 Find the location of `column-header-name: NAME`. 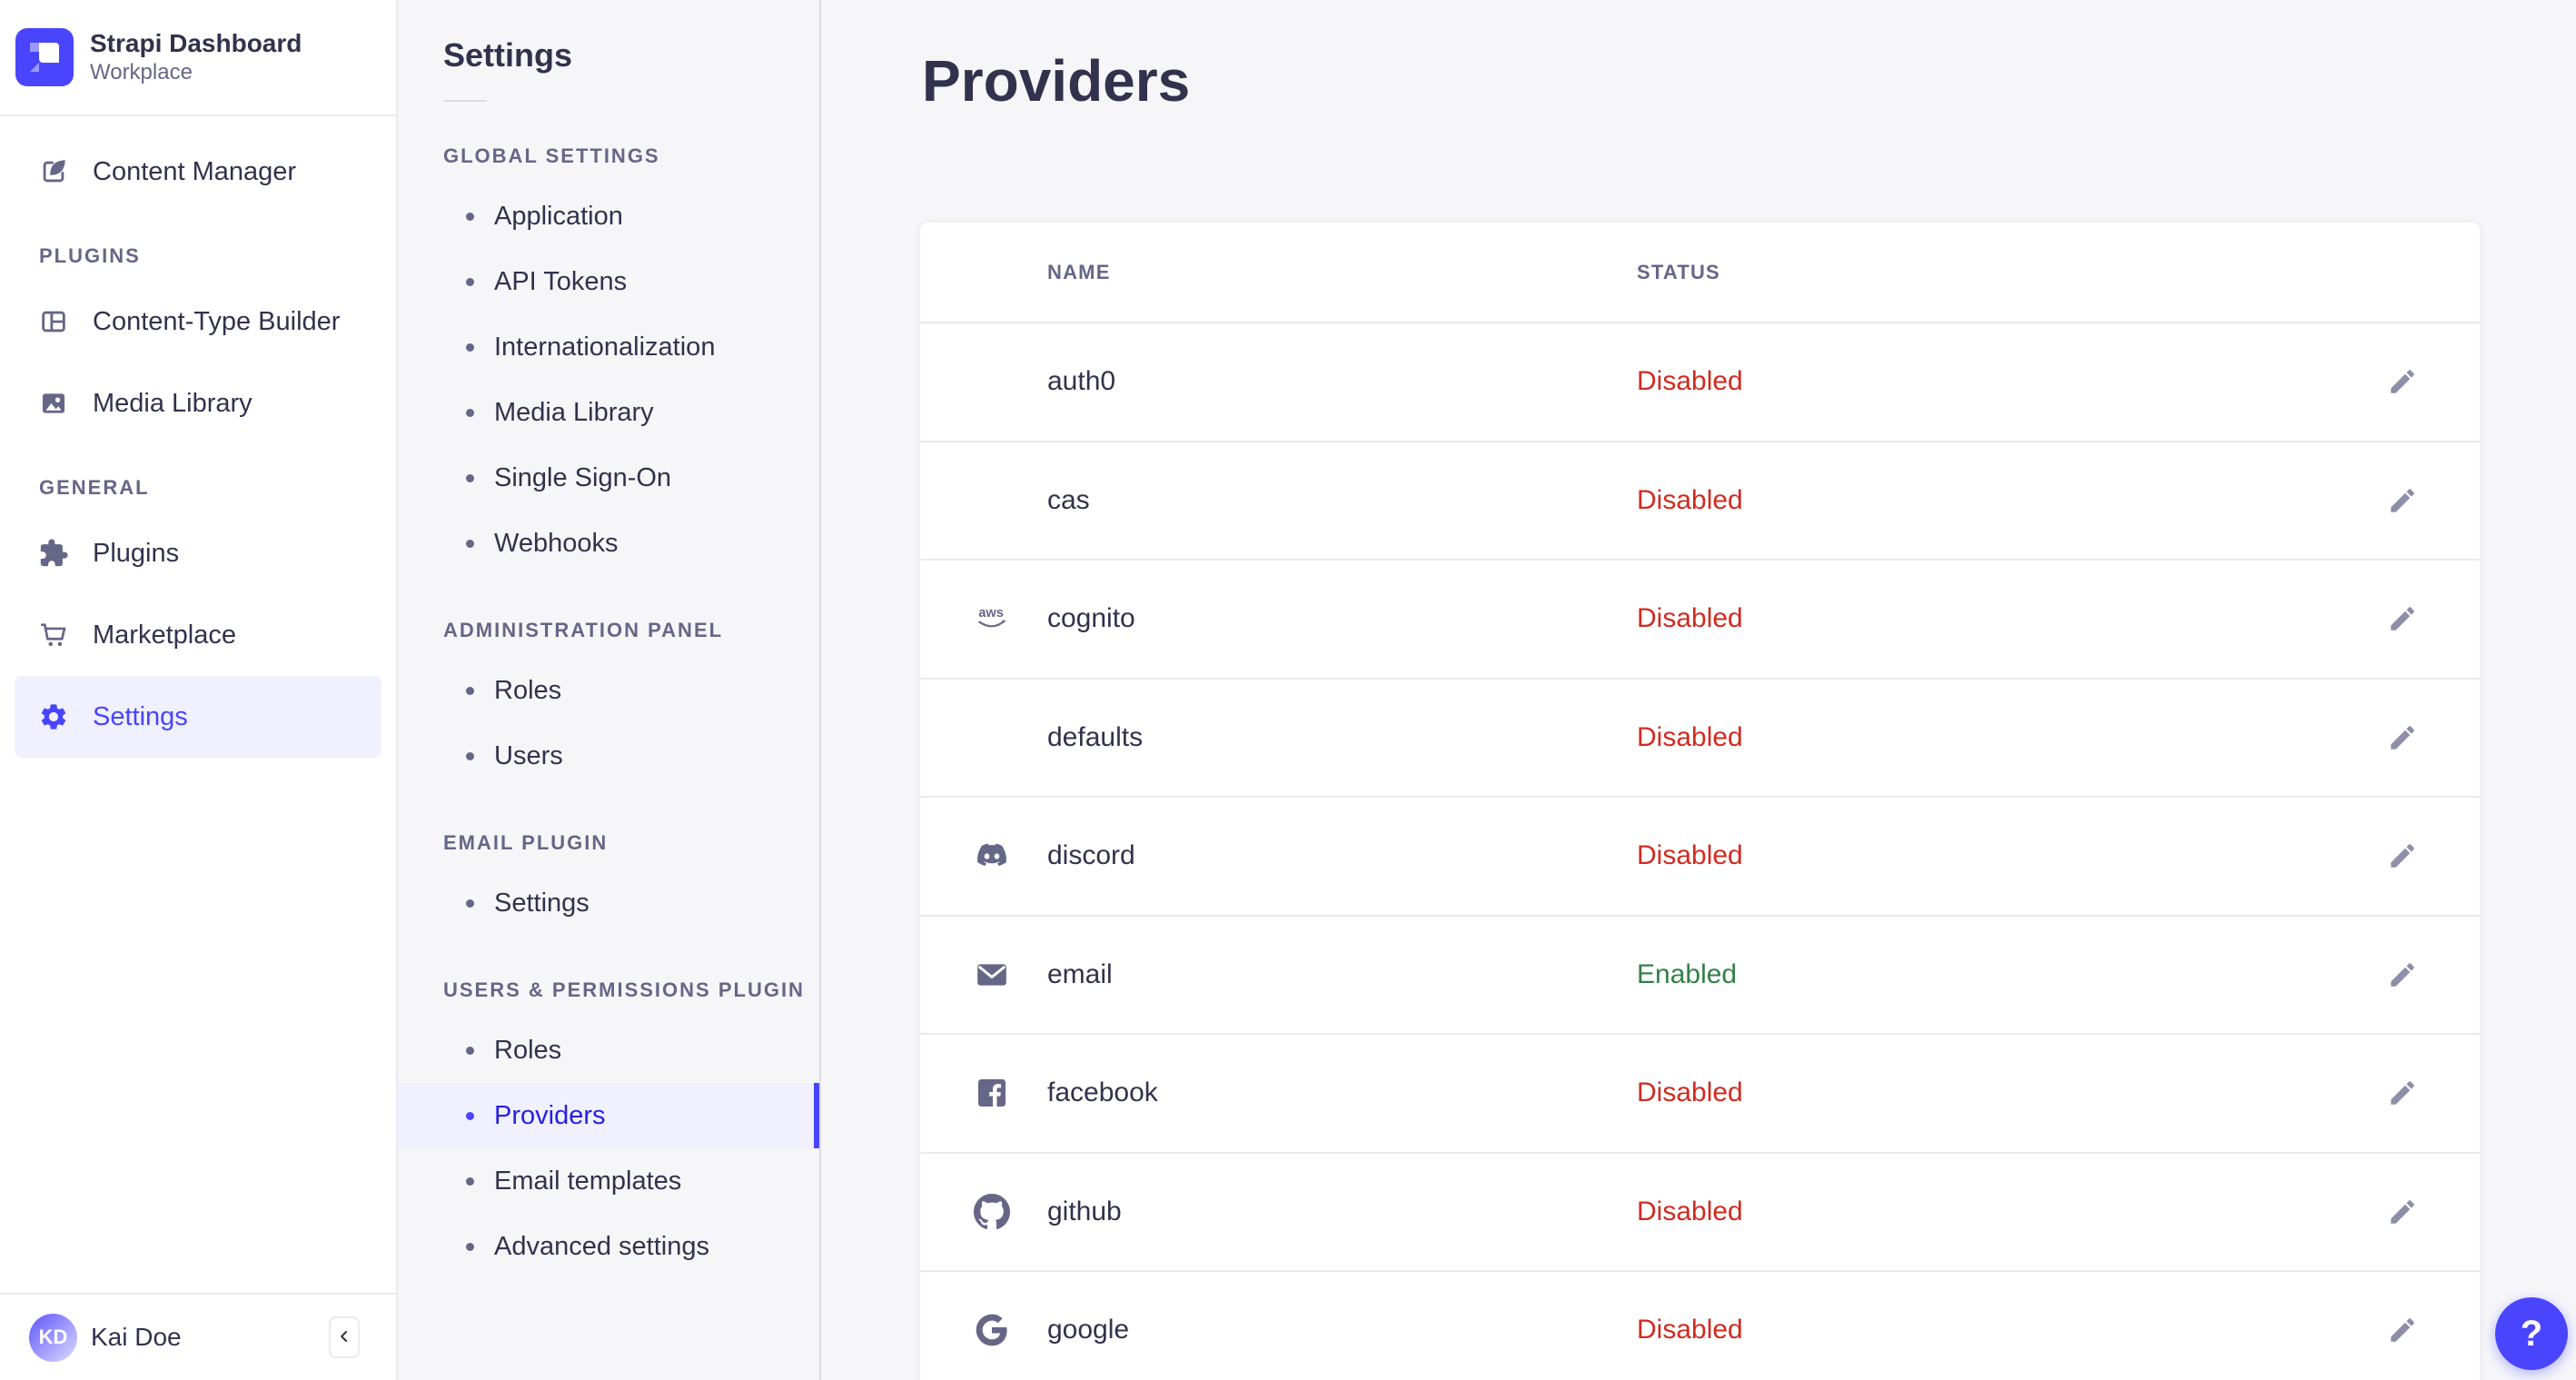

column-header-name: NAME is located at coordinates (1079, 271).